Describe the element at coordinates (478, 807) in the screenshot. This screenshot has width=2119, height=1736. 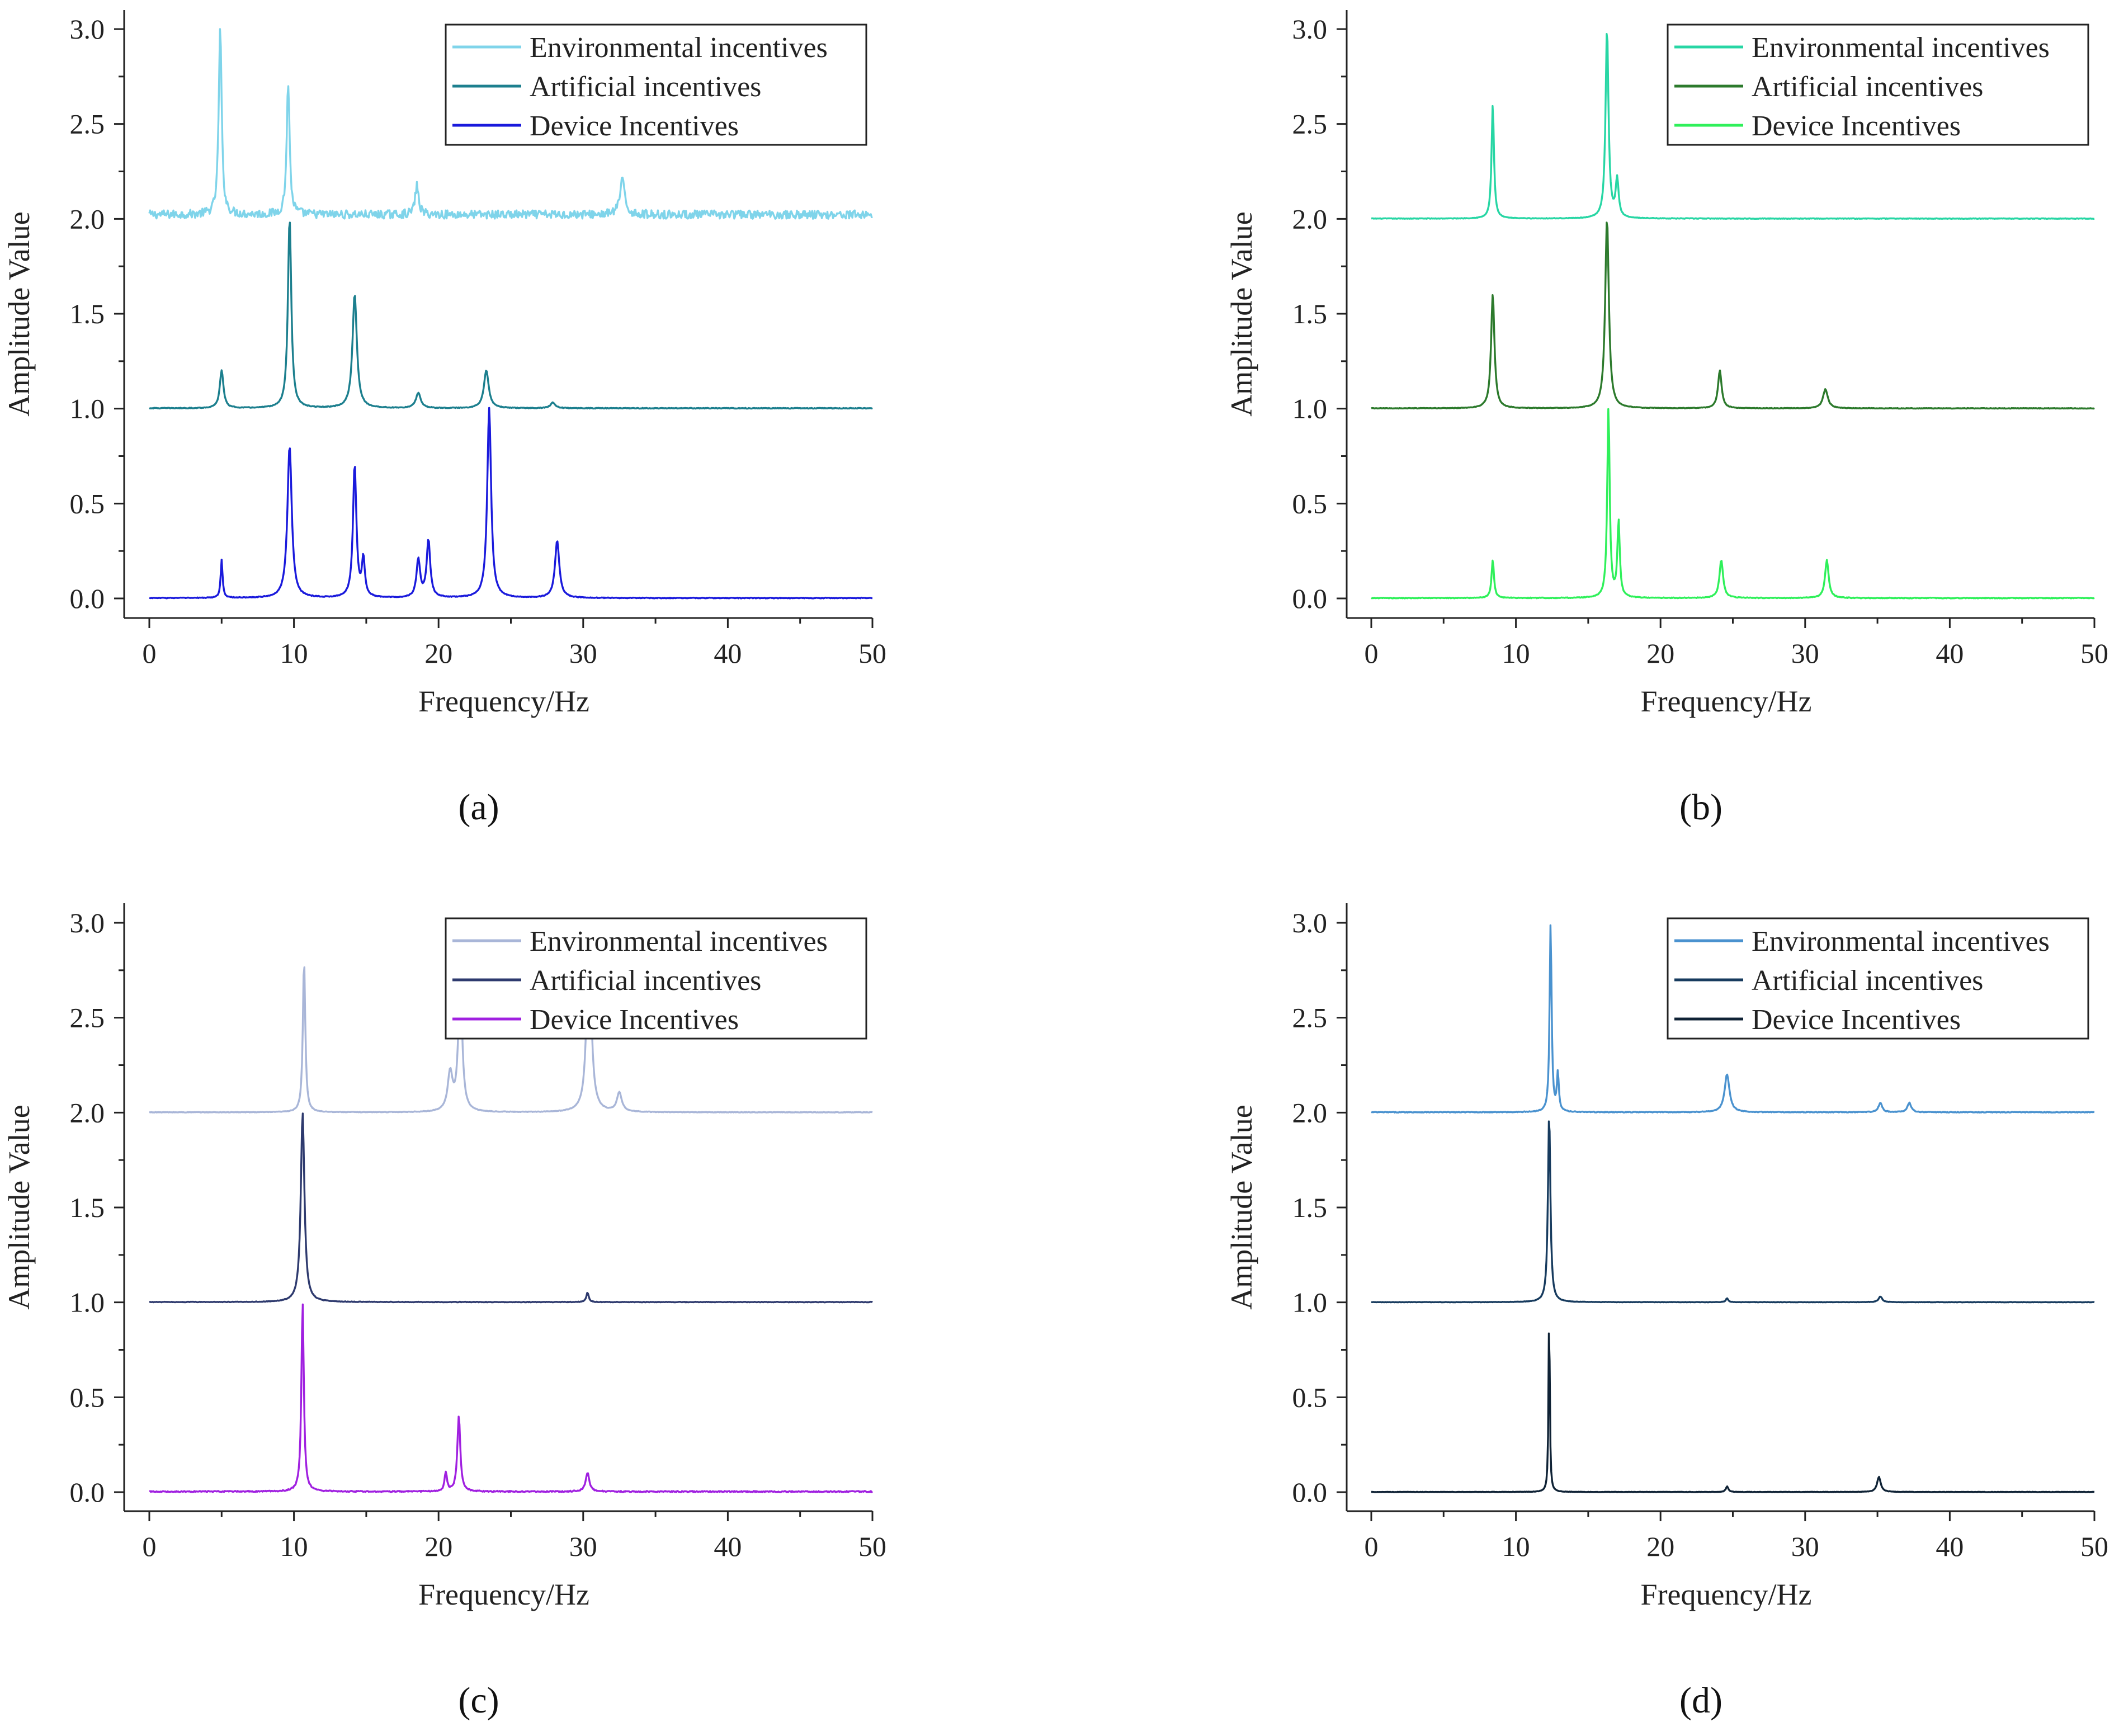
I see `panel-label: (a)` at that location.